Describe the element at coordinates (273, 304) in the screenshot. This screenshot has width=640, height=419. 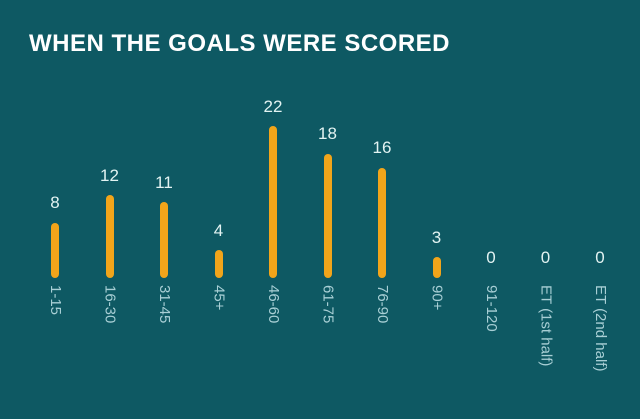
I see `x-tick-label-46-60: 46-60` at that location.